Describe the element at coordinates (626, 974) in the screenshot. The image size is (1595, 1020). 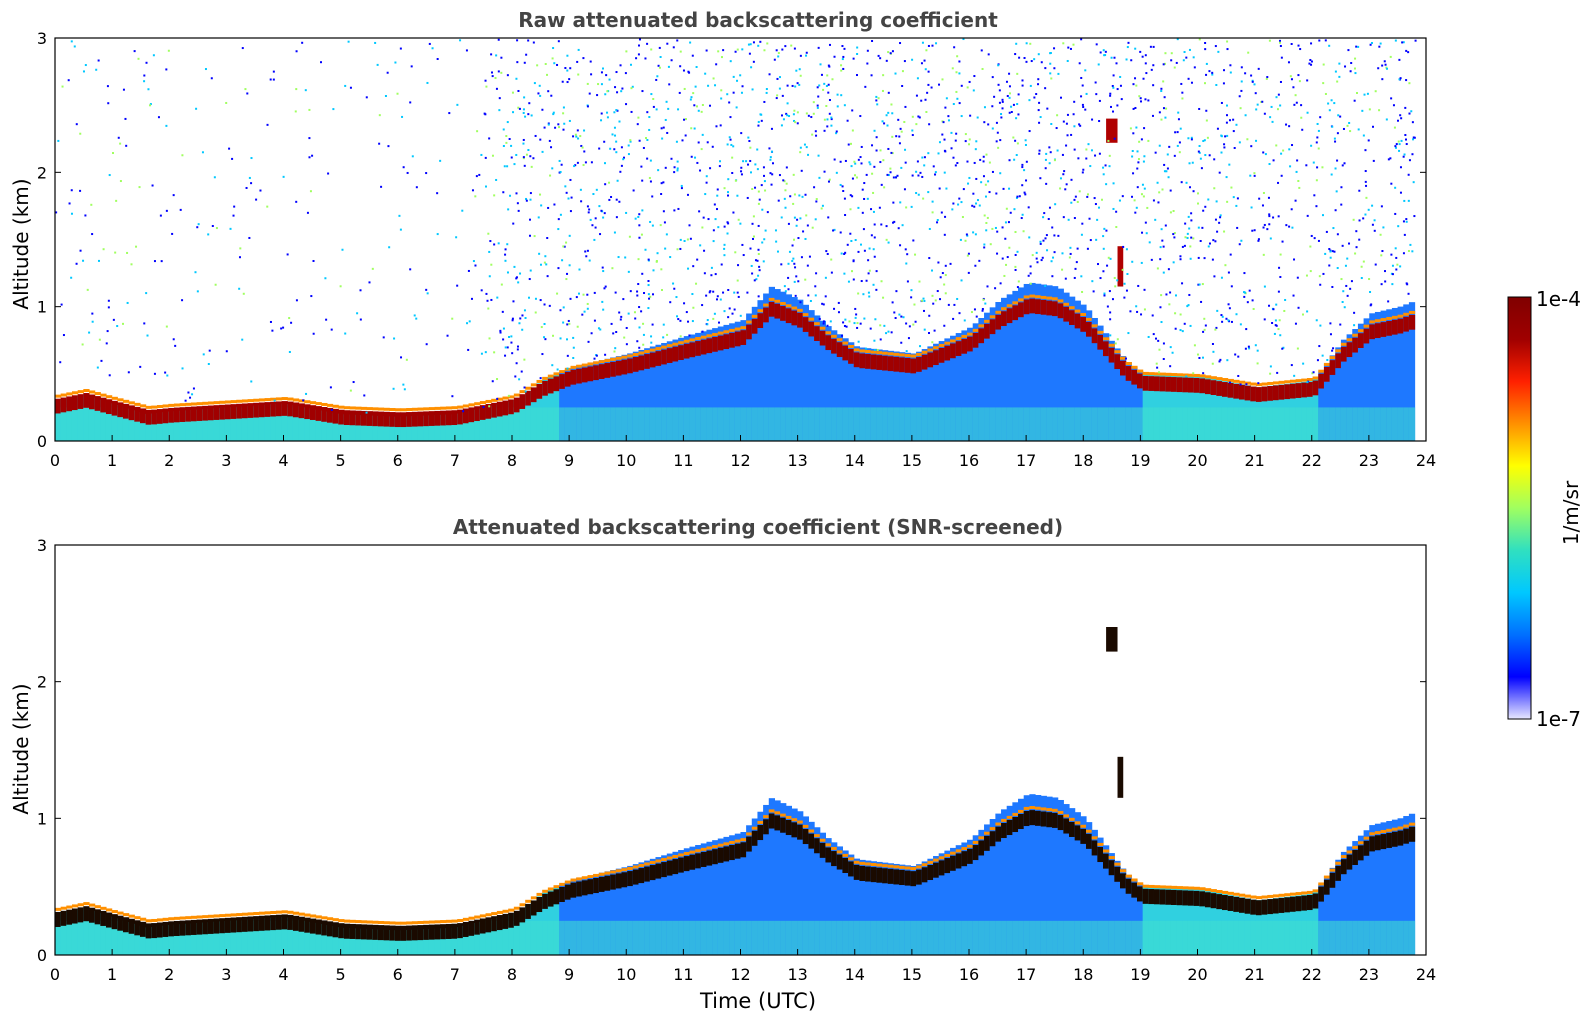
I see `x-tick-label: 10` at that location.